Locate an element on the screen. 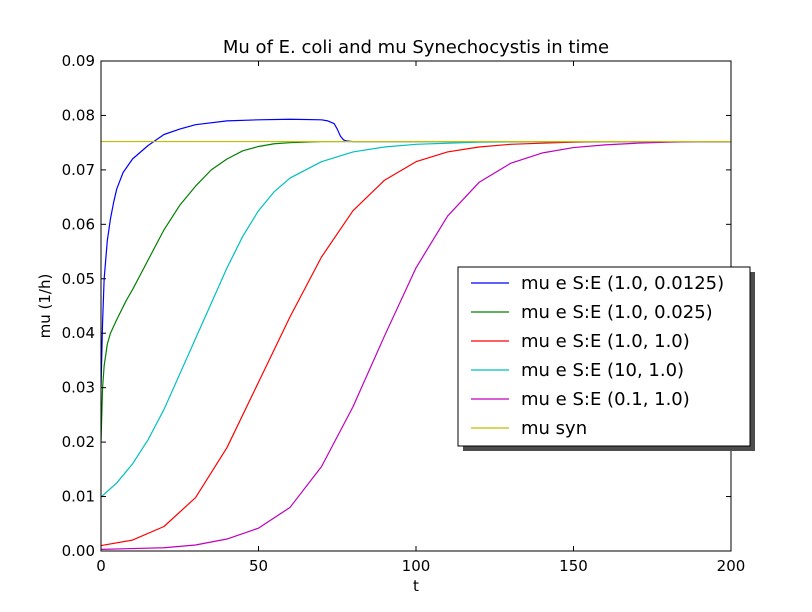  y-tick-label: 0.08 is located at coordinates (78, 115).